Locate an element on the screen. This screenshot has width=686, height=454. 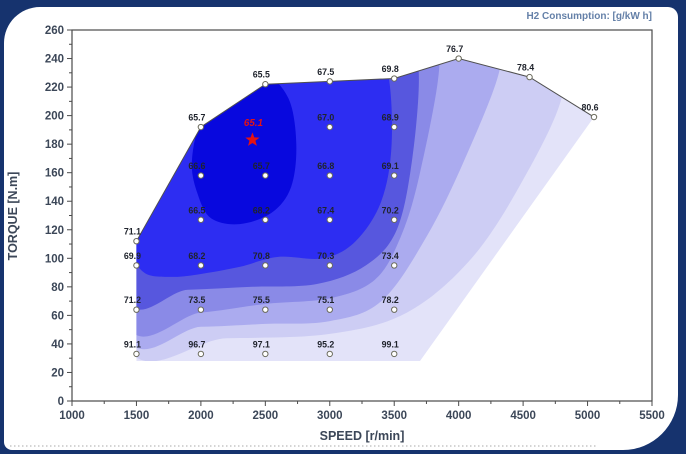
data-point-value: 73.5 is located at coordinates (196, 300).